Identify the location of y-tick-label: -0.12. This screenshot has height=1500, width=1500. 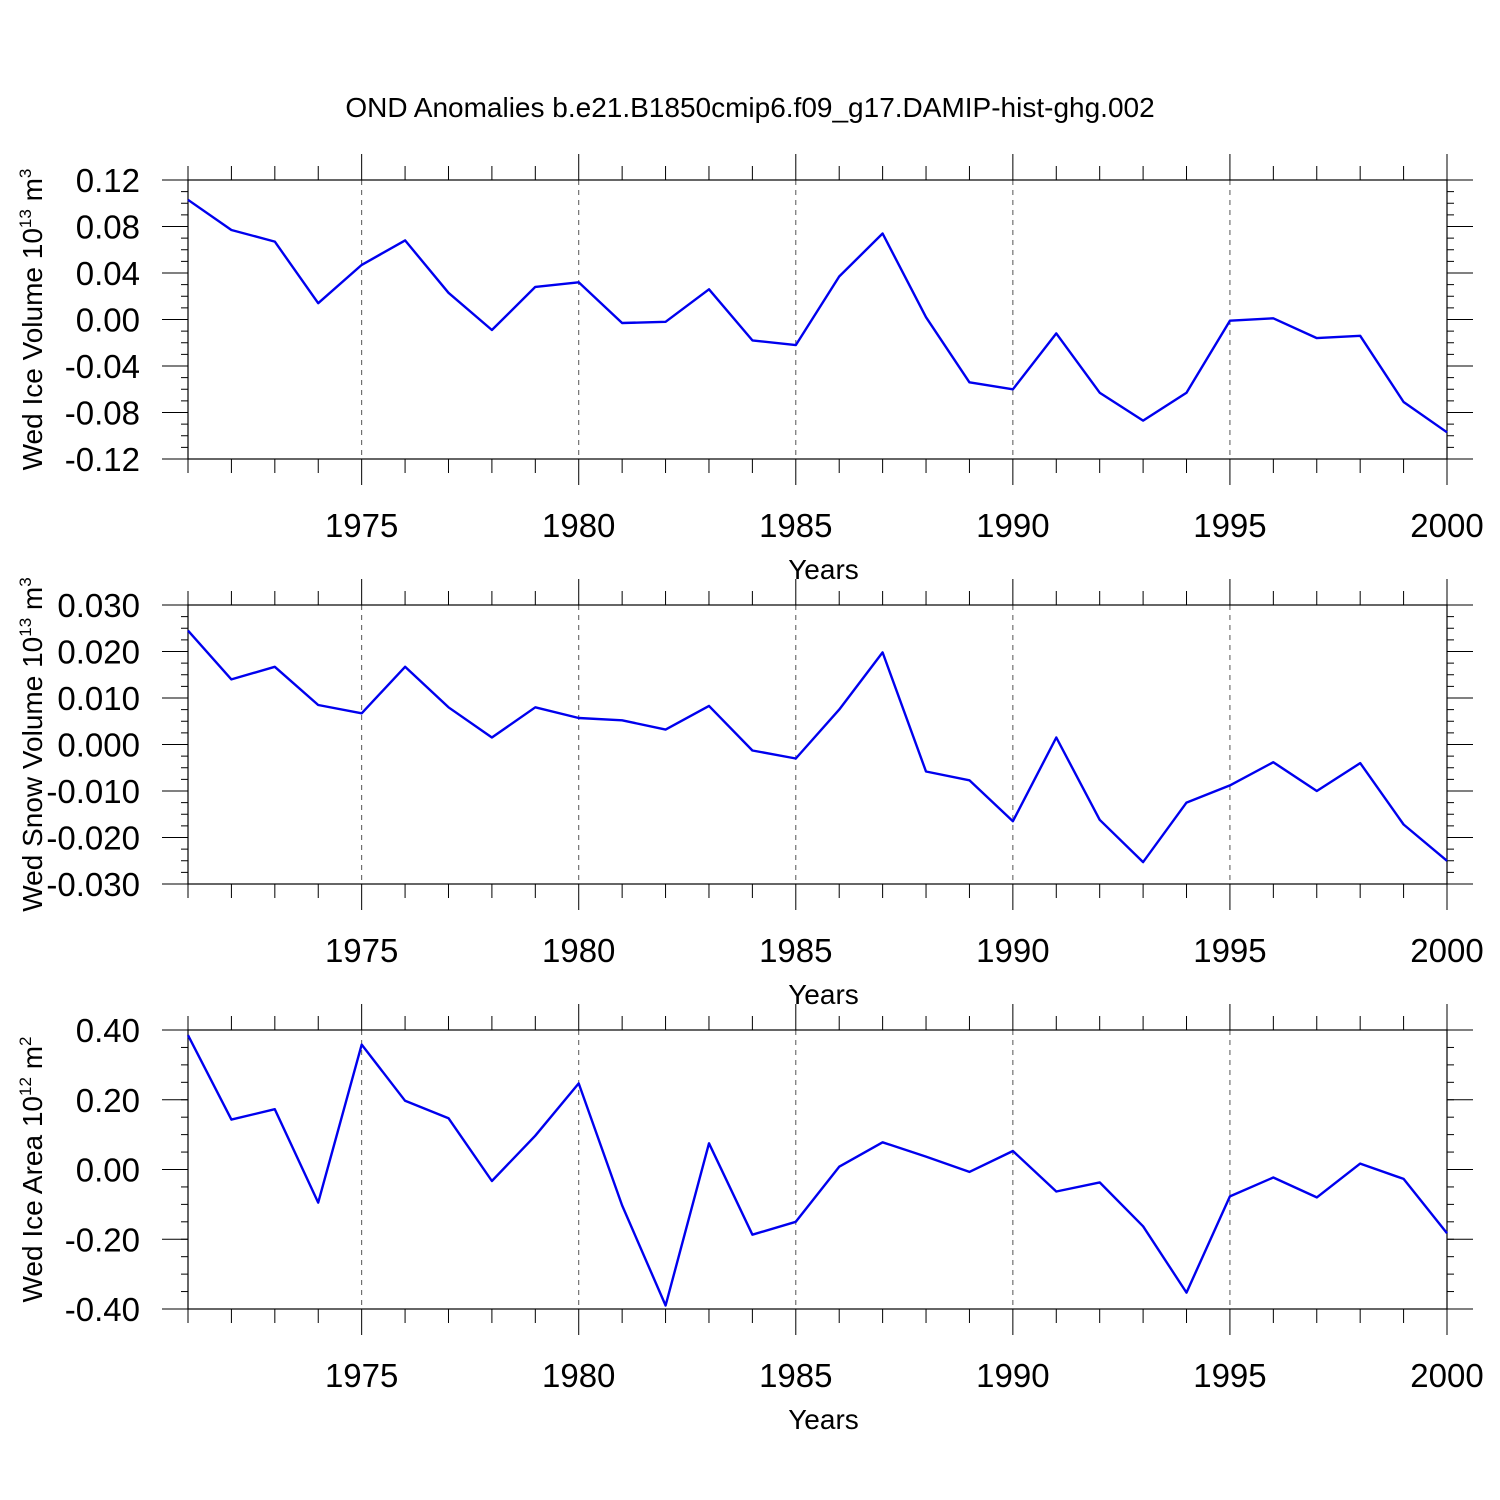
(102, 459).